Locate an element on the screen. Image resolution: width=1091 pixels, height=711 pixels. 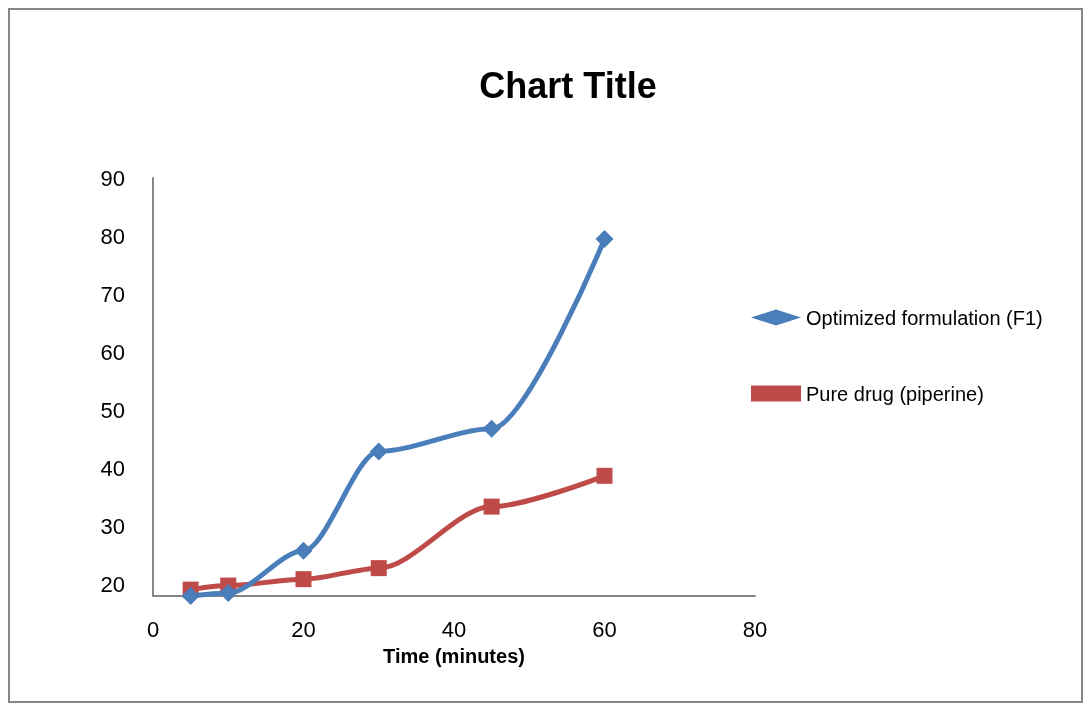
x-tick-label: 80 is located at coordinates (755, 629).